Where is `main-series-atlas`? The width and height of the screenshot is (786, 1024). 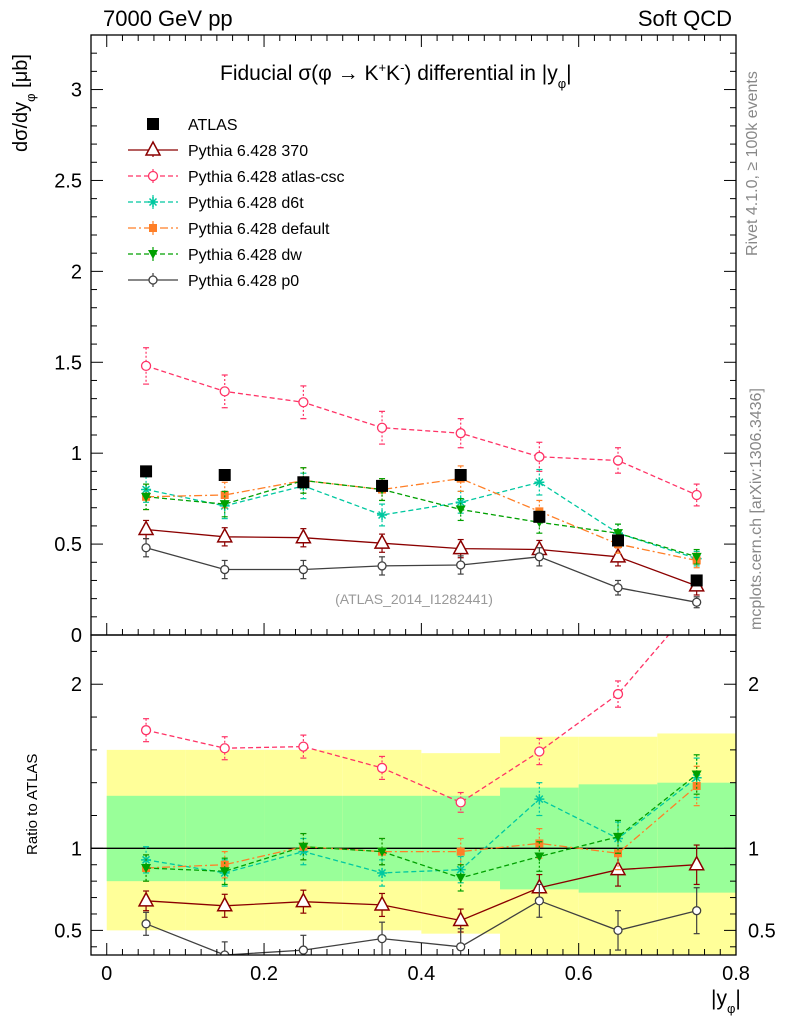 main-series-atlas is located at coordinates (421, 526).